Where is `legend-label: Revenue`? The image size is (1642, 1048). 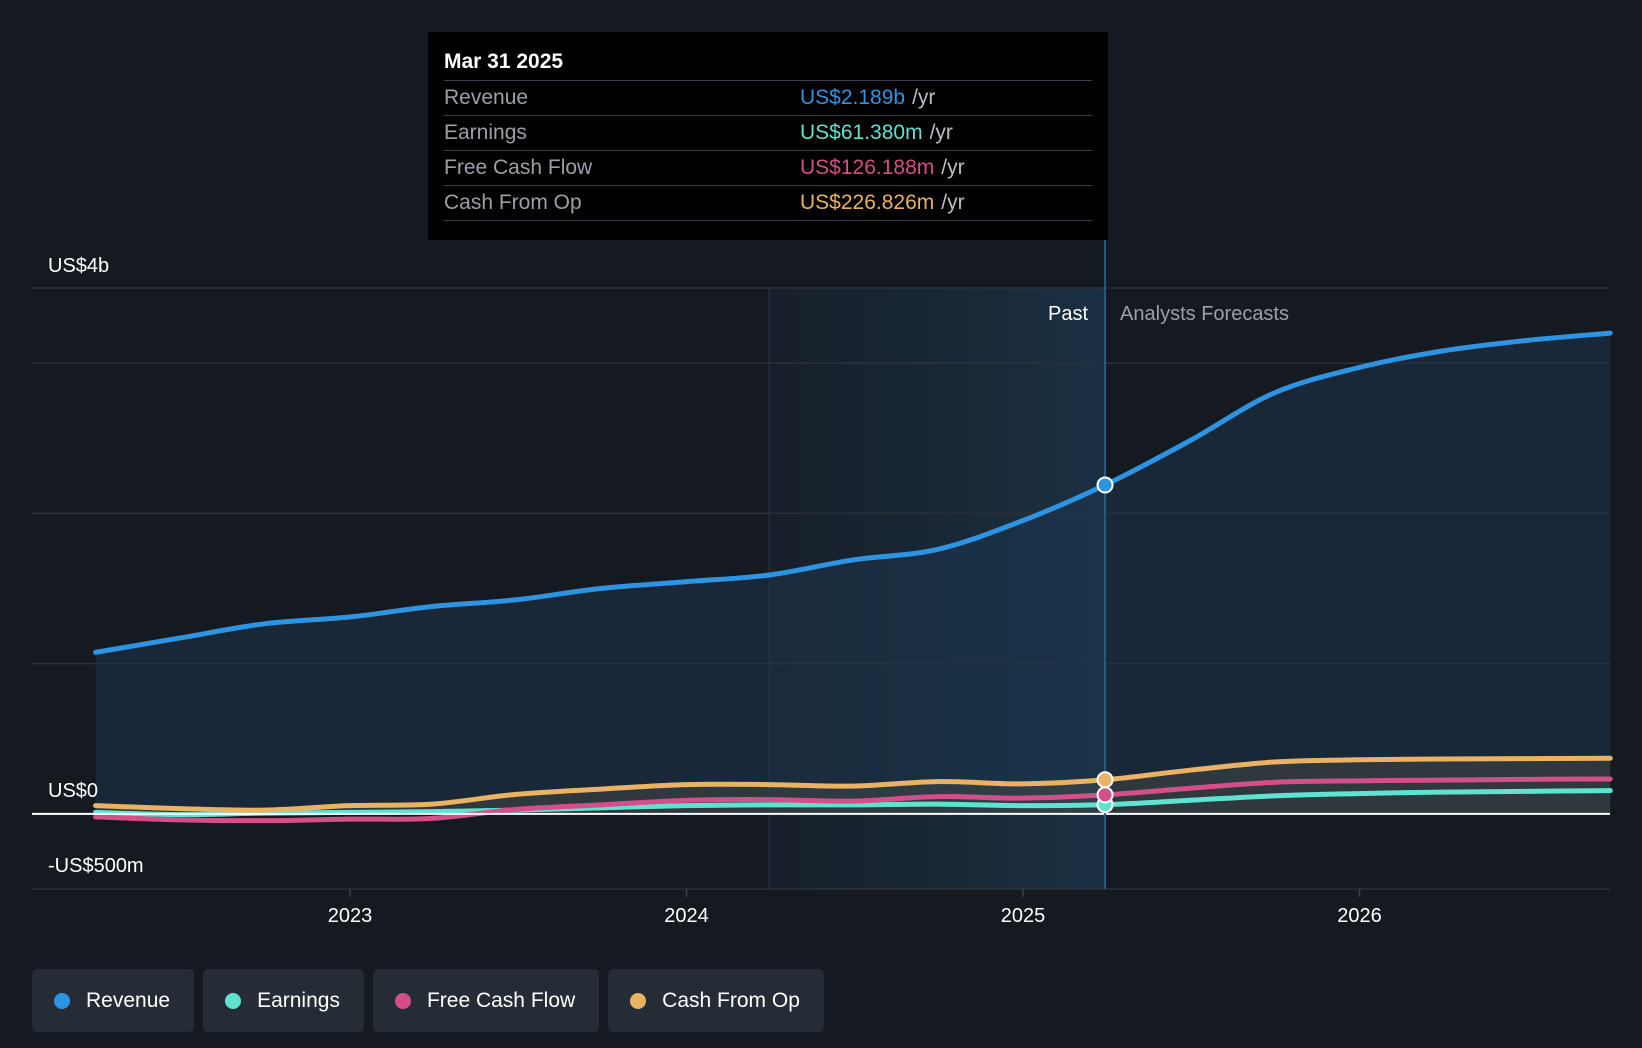 legend-label: Revenue is located at coordinates (128, 1000).